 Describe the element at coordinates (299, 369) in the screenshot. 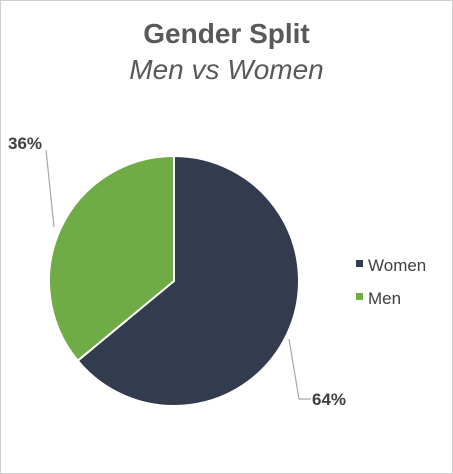

I see `leader-line-women` at that location.